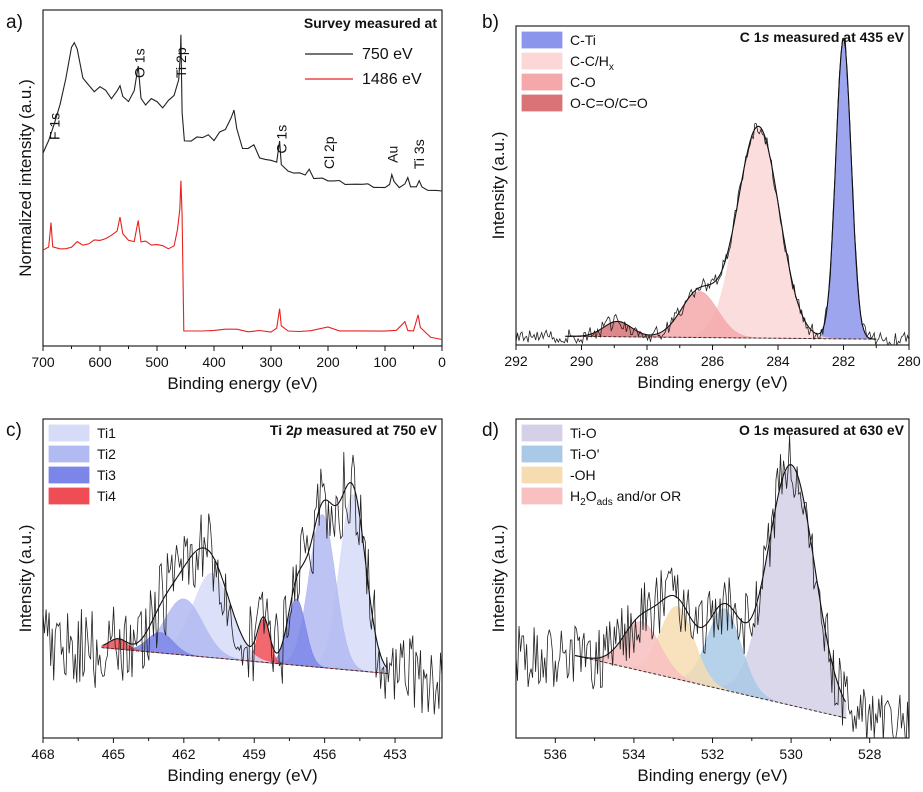 The height and width of the screenshot is (792, 923). I want to click on x-tick-label: 462, so click(184, 754).